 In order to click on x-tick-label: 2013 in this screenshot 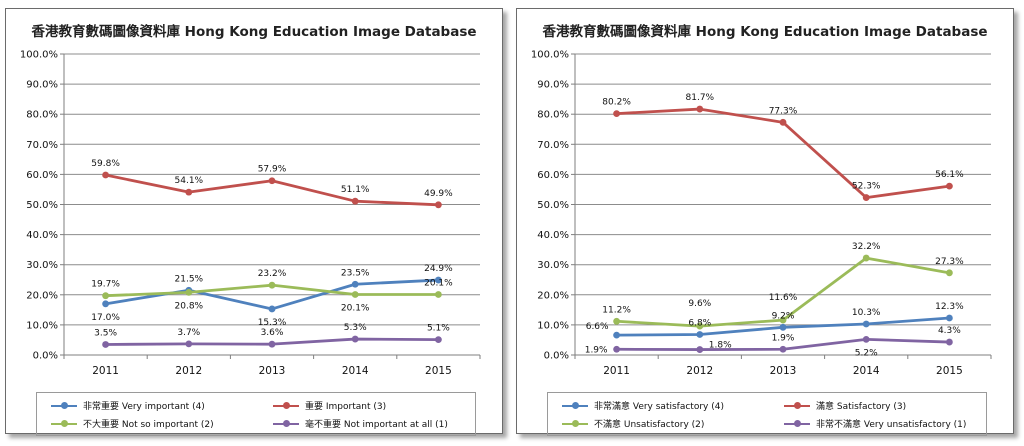, I will do `click(783, 371)`.